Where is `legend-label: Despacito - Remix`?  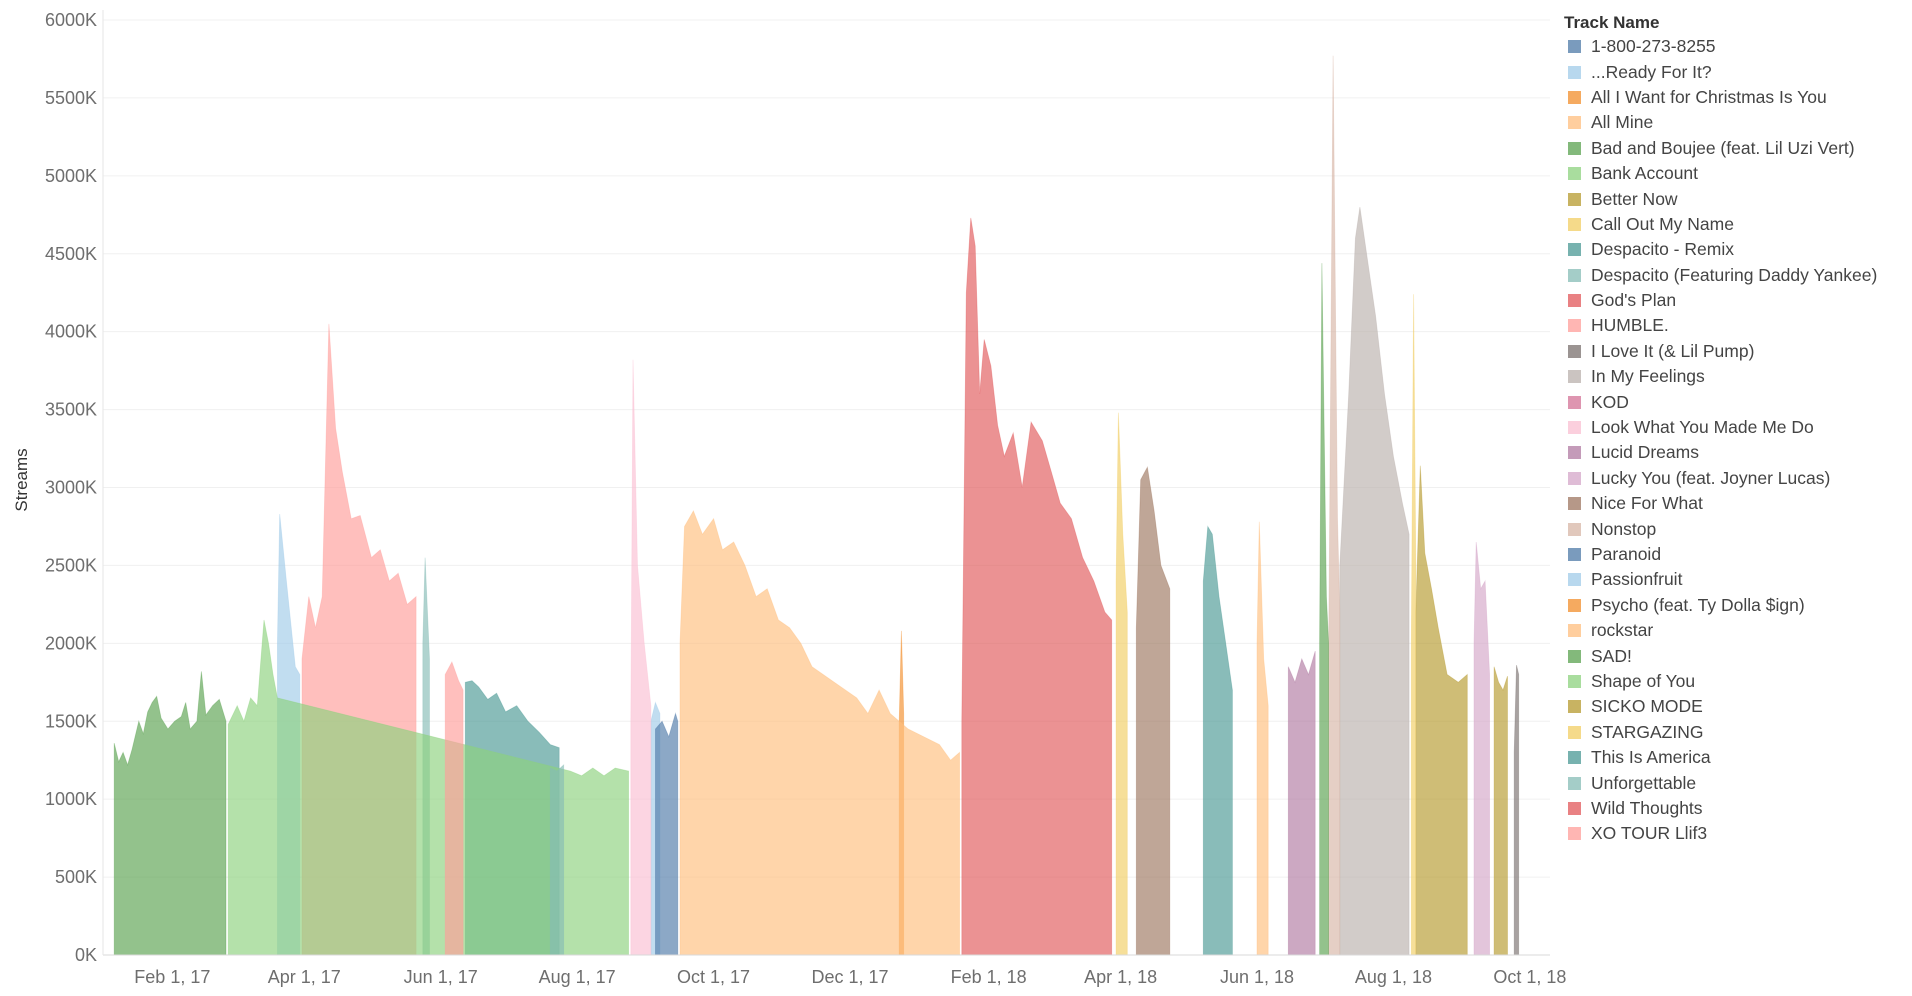 legend-label: Despacito - Remix is located at coordinates (1662, 249).